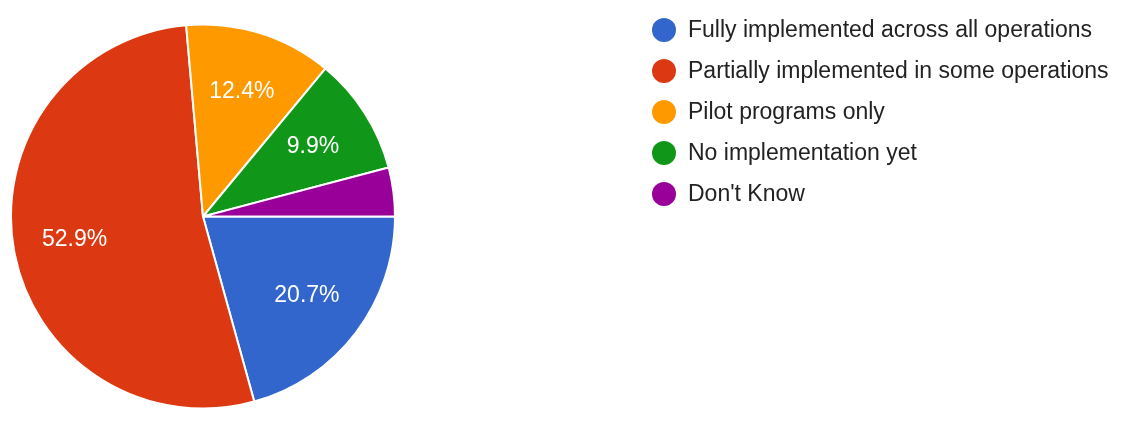 The image size is (1139, 423). What do you see at coordinates (802, 152) in the screenshot?
I see `legend-label: No implementation yet` at bounding box center [802, 152].